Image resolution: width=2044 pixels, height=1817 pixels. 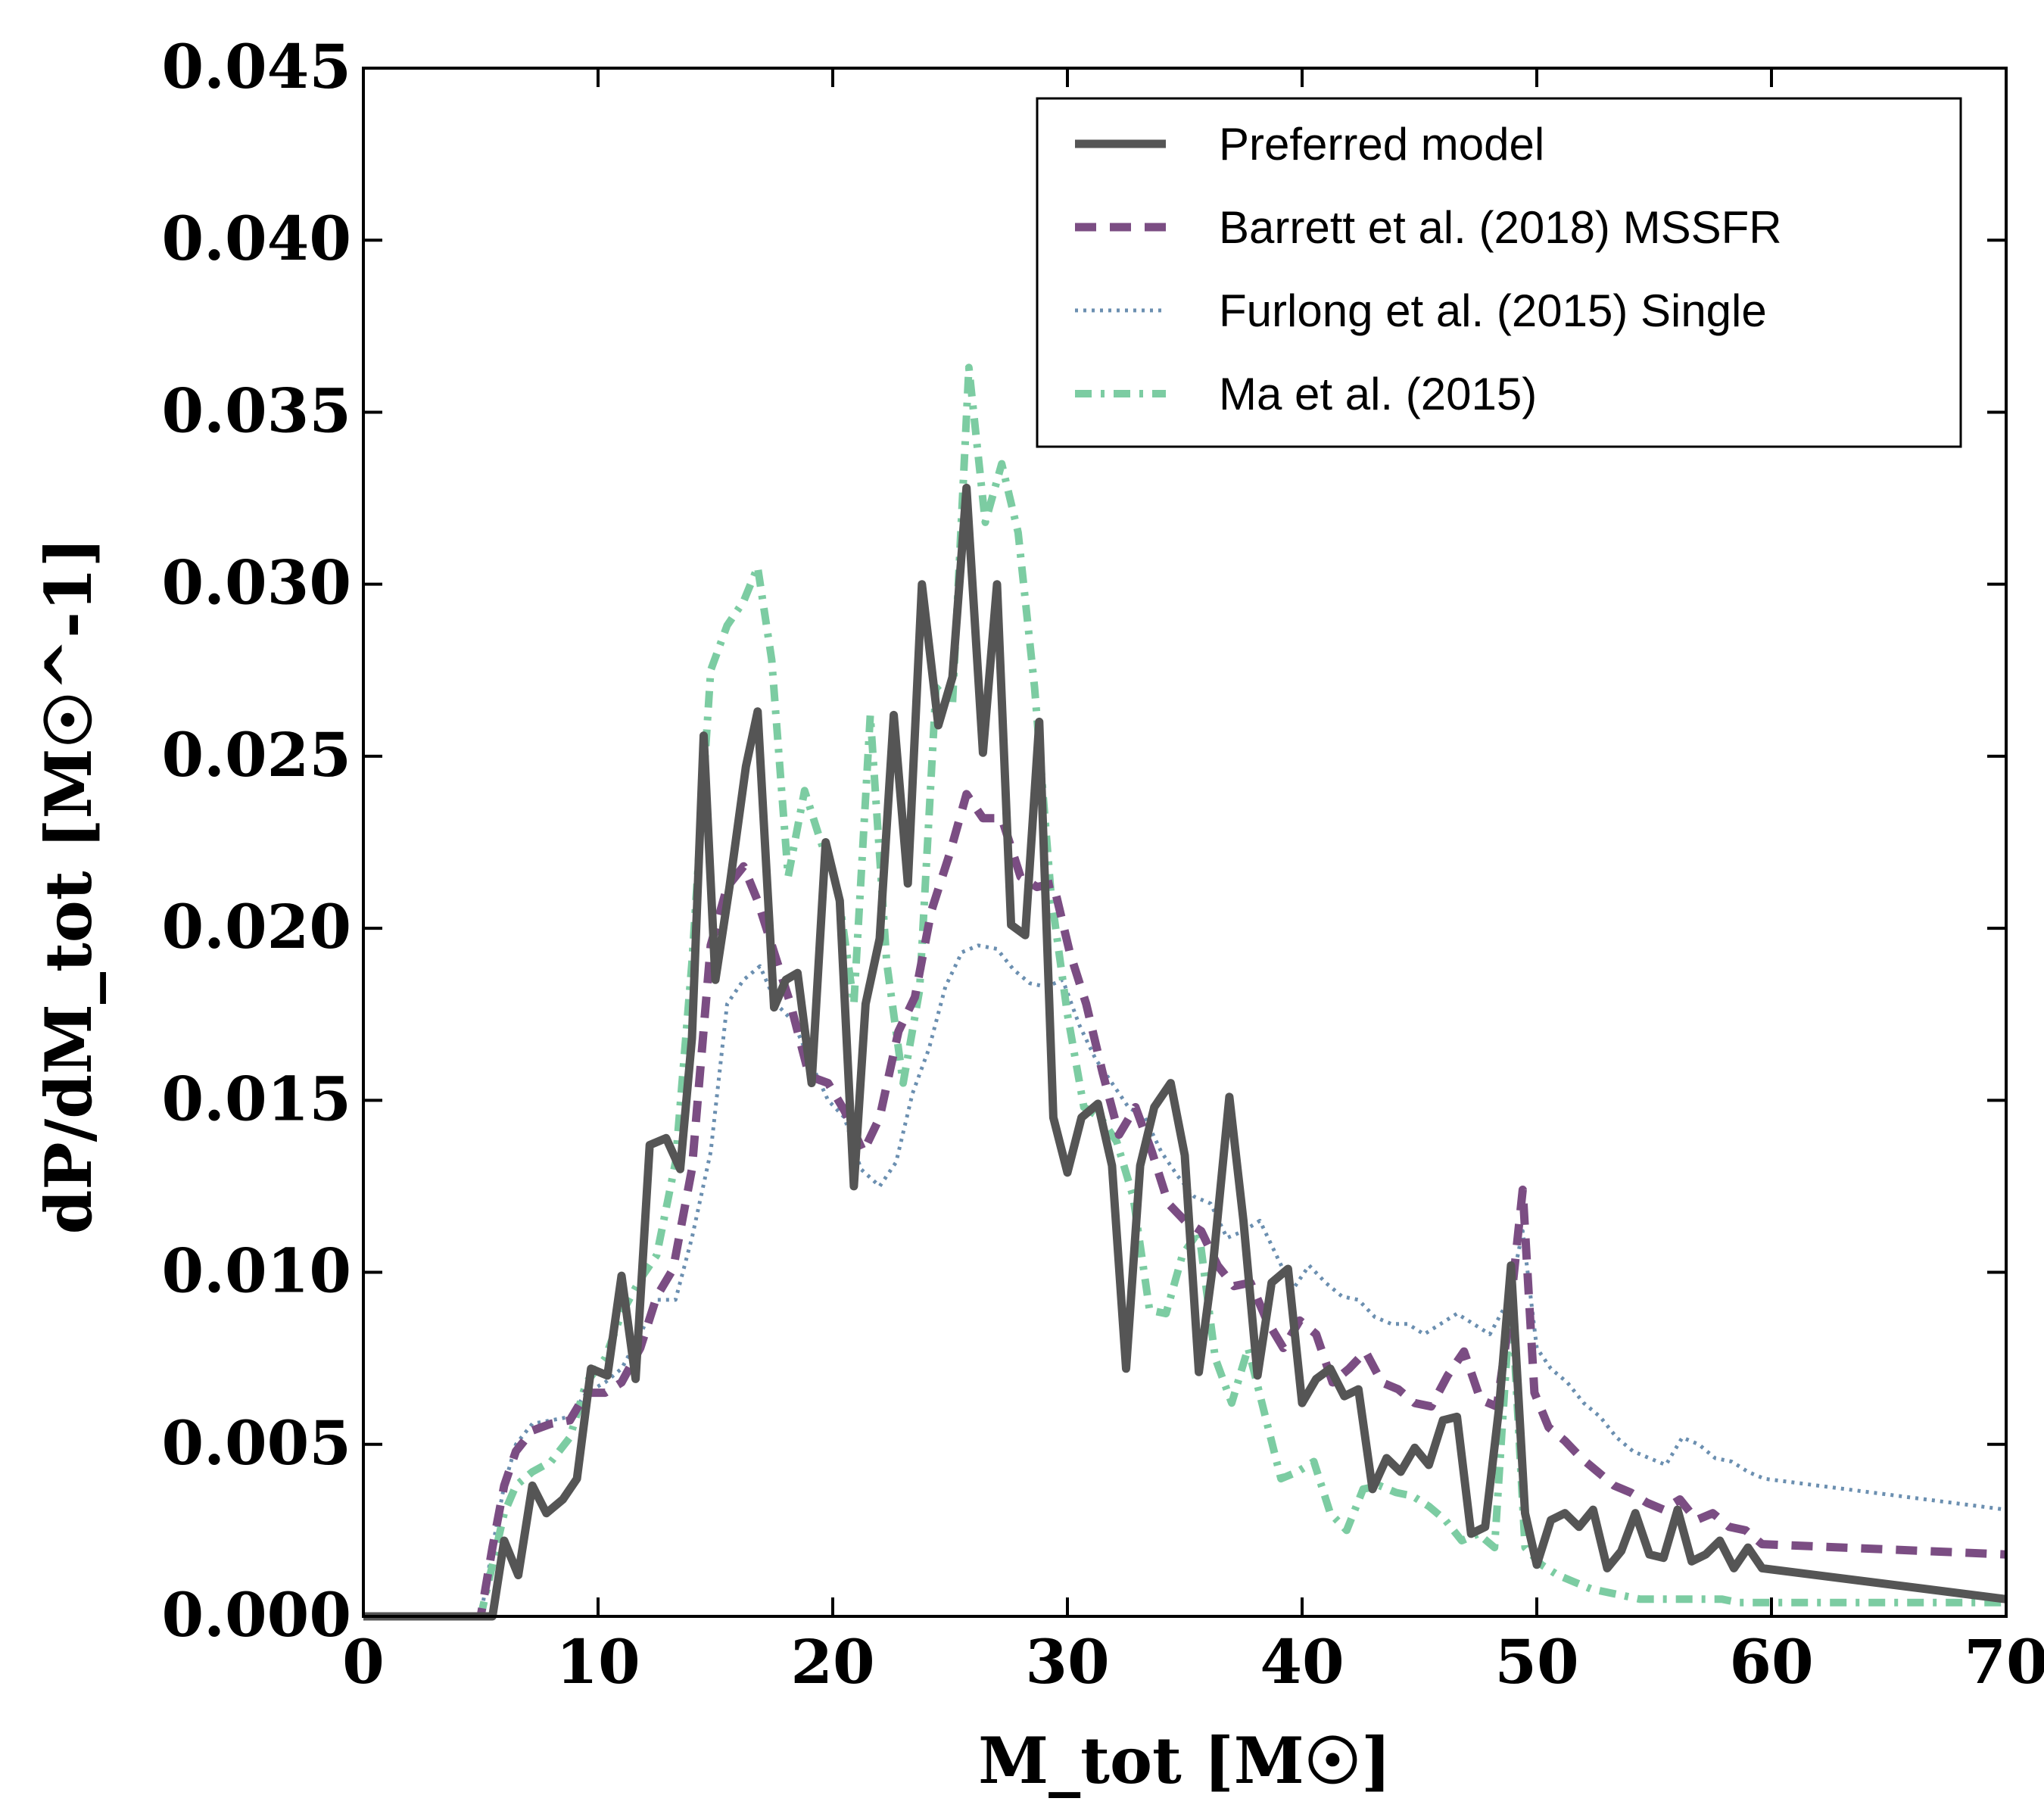 What do you see at coordinates (1500, 228) in the screenshot?
I see `legend-label-1: Barrett et al. (2018) MSSFR` at bounding box center [1500, 228].